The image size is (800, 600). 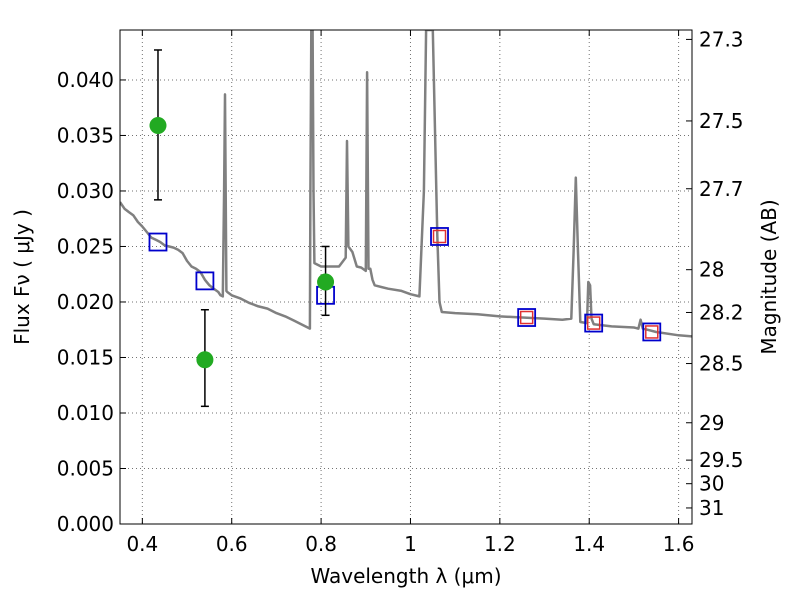 What do you see at coordinates (679, 544) in the screenshot?
I see `x-tick-label: 1.6` at bounding box center [679, 544].